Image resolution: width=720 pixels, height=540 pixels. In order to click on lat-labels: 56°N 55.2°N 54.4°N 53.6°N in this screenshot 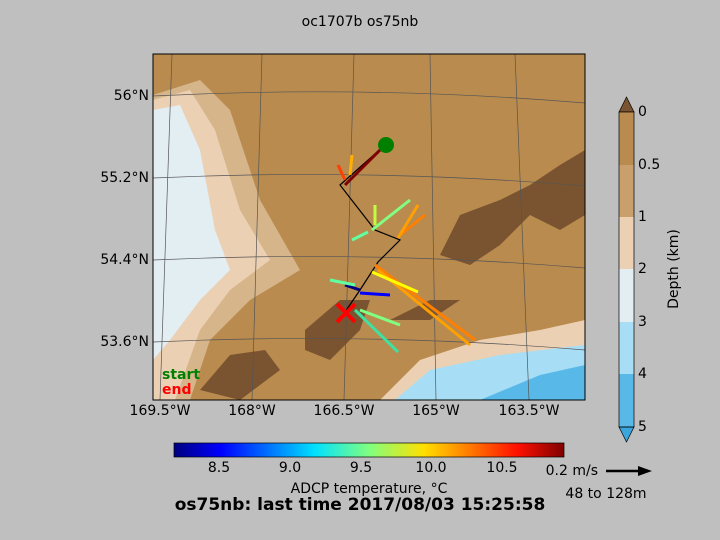, I will do `click(124, 219)`.